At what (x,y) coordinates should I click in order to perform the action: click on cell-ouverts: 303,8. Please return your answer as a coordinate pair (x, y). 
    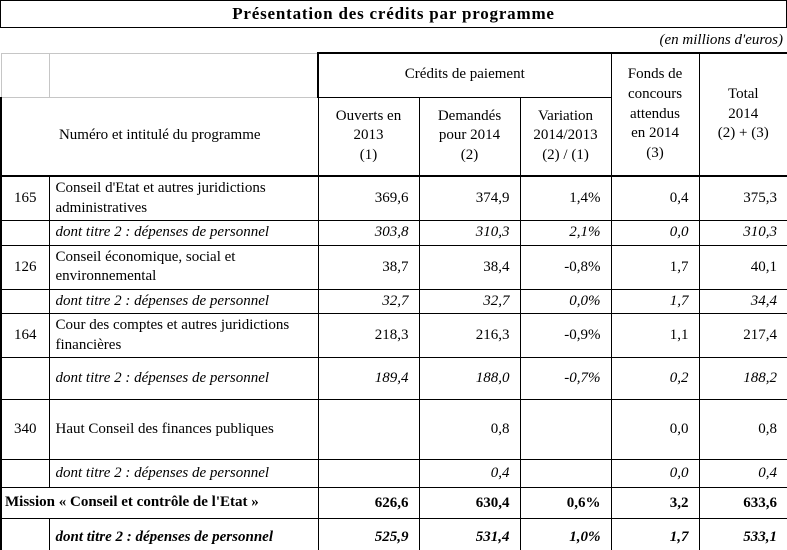
    Looking at the image, I should click on (368, 233).